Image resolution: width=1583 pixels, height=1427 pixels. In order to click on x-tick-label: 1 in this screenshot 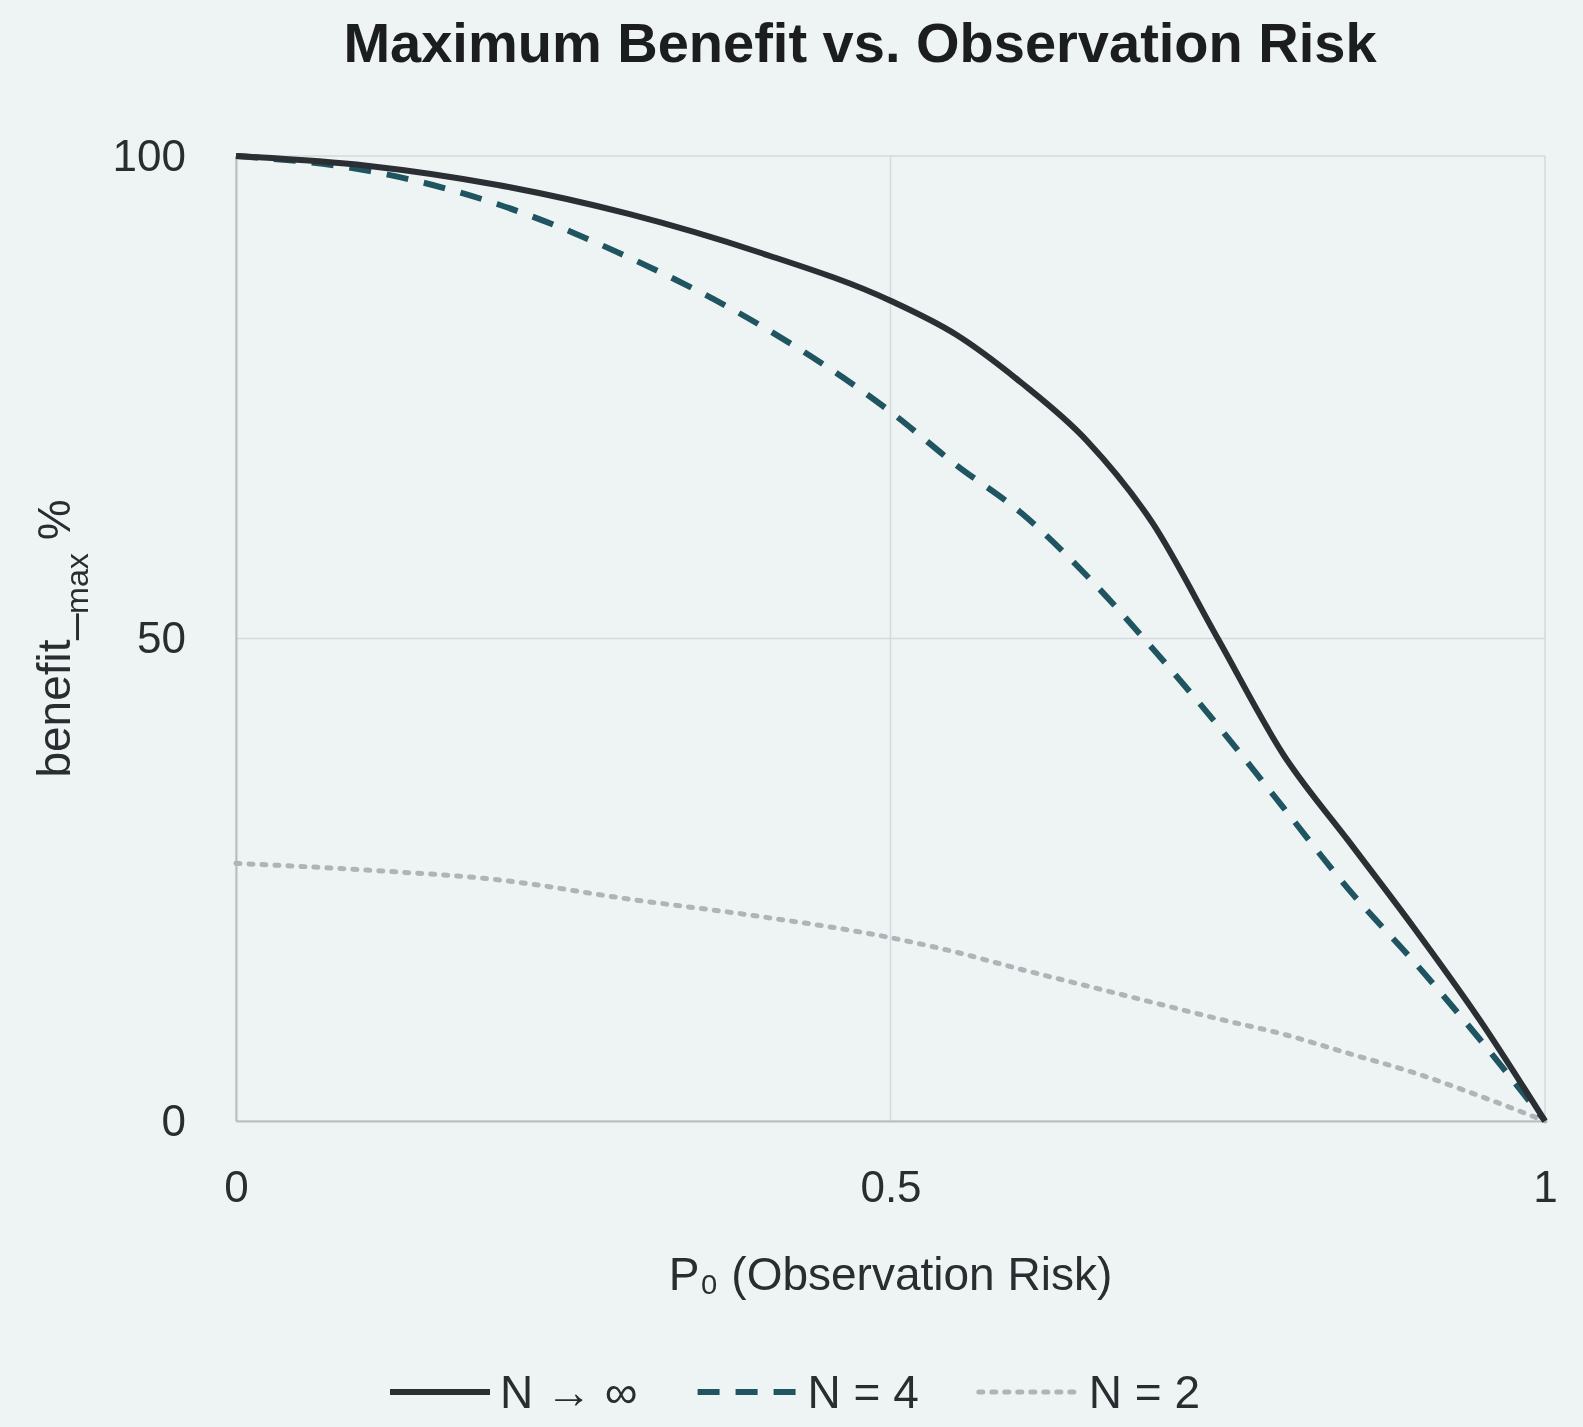, I will do `click(1545, 1186)`.